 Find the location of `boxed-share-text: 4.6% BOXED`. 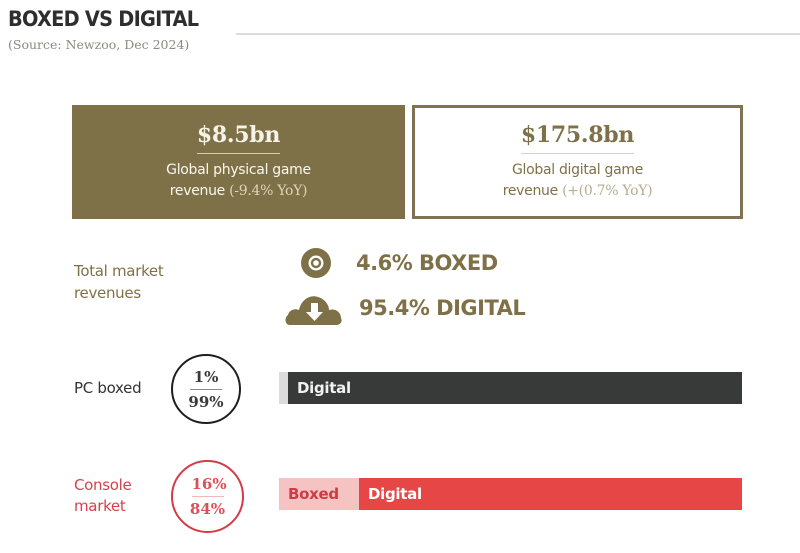

boxed-share-text: 4.6% BOXED is located at coordinates (427, 263).